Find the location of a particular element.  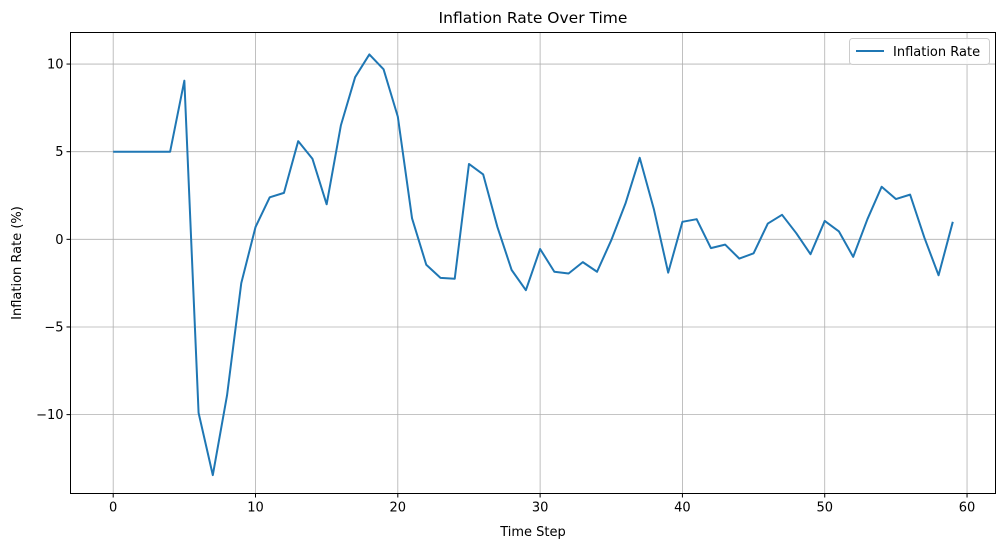

x-tick-label: 10 is located at coordinates (255, 508).